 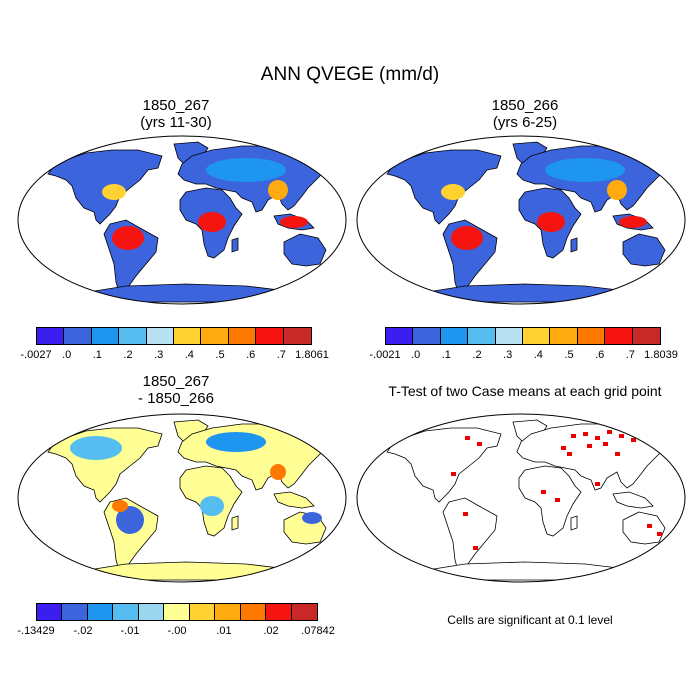 I want to click on panel1-title-line1: 1850_267, so click(x=176, y=105).